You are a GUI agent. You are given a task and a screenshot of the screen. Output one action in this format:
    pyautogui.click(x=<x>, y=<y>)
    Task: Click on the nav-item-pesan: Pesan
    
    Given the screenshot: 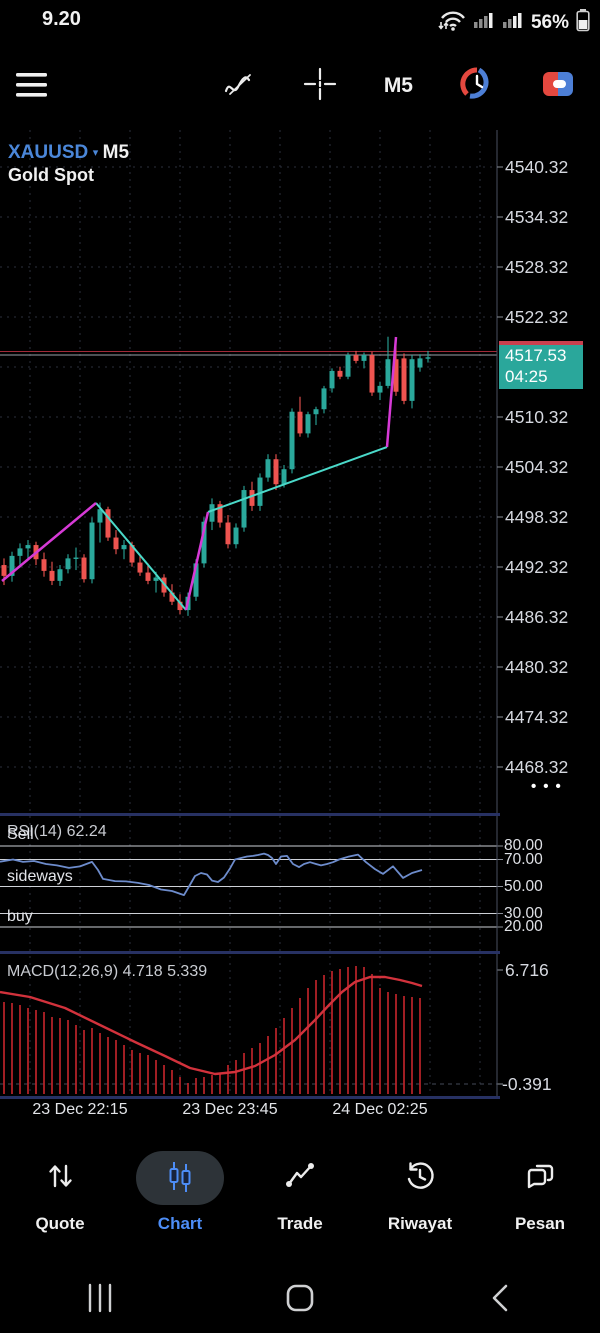 What is the action you would take?
    pyautogui.click(x=540, y=1195)
    